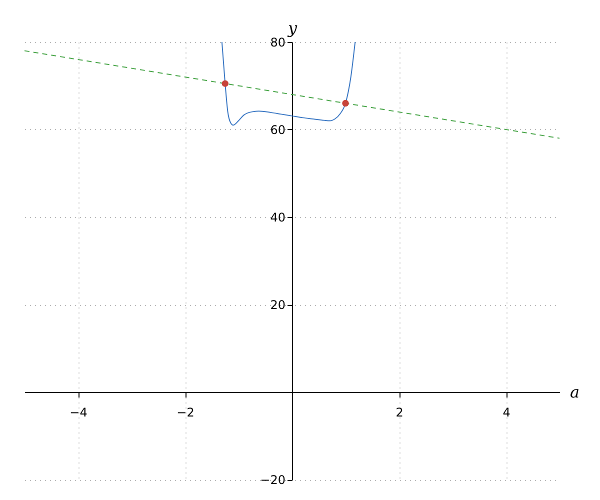  I want to click on y-tick-label: −20, so click(273, 480).